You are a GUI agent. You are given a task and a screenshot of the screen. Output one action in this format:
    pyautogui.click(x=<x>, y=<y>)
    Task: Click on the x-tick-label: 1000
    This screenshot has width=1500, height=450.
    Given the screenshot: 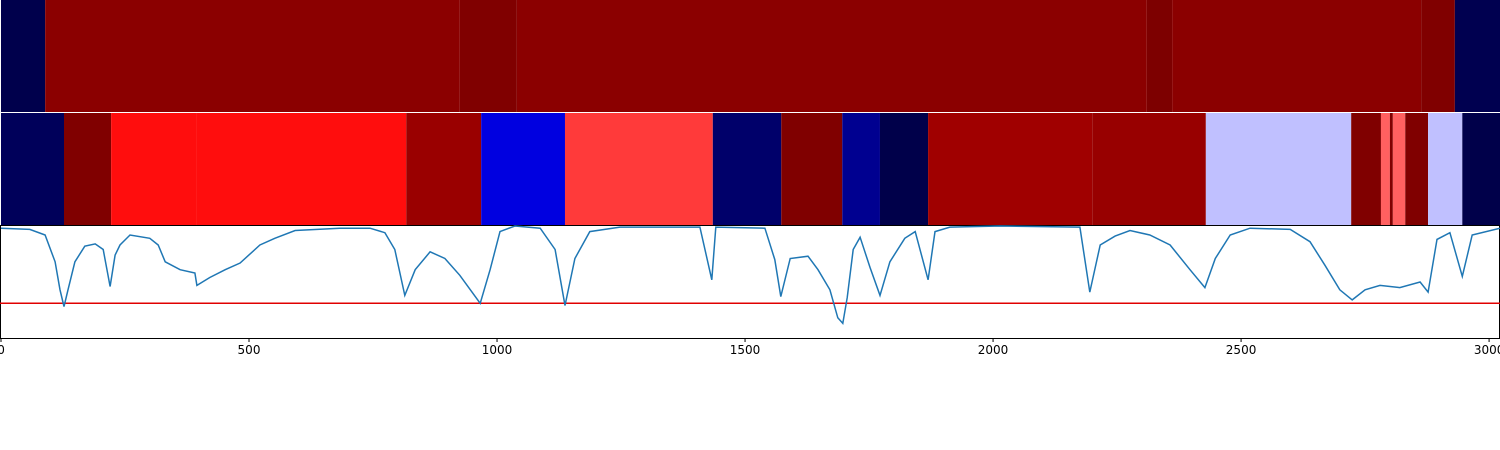 What is the action you would take?
    pyautogui.click(x=497, y=350)
    